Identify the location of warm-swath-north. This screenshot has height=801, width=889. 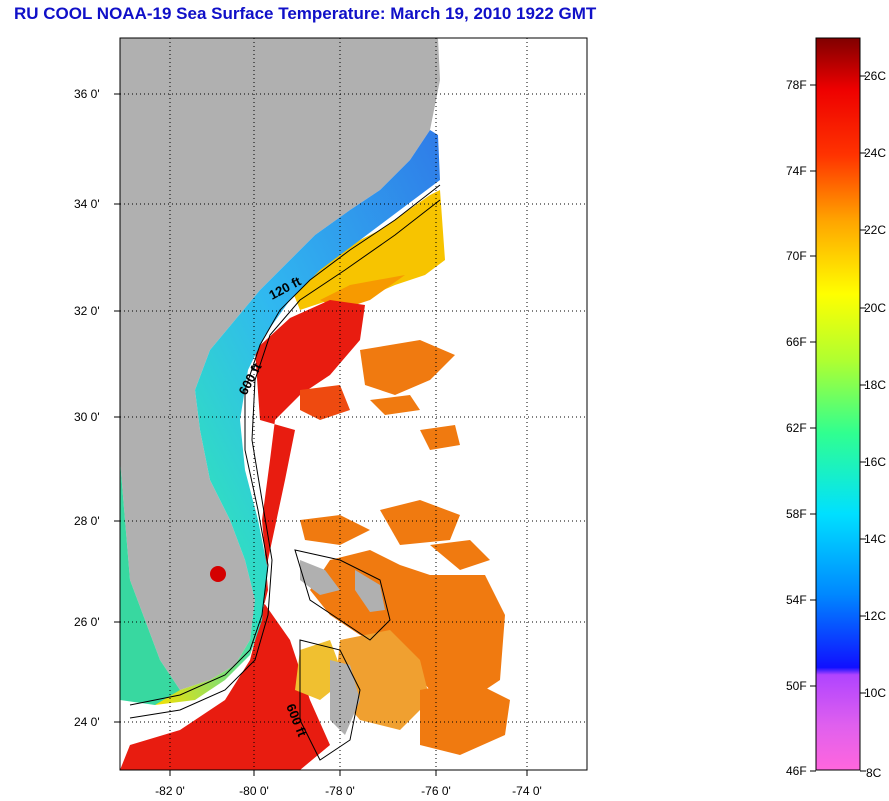
(367, 250).